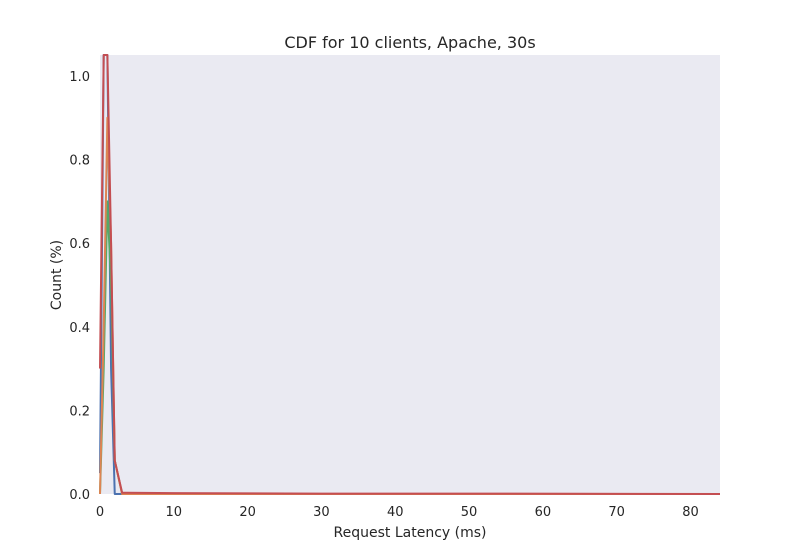 The width and height of the screenshot is (800, 550). Describe the element at coordinates (100, 512) in the screenshot. I see `x-tick-label: 0` at that location.